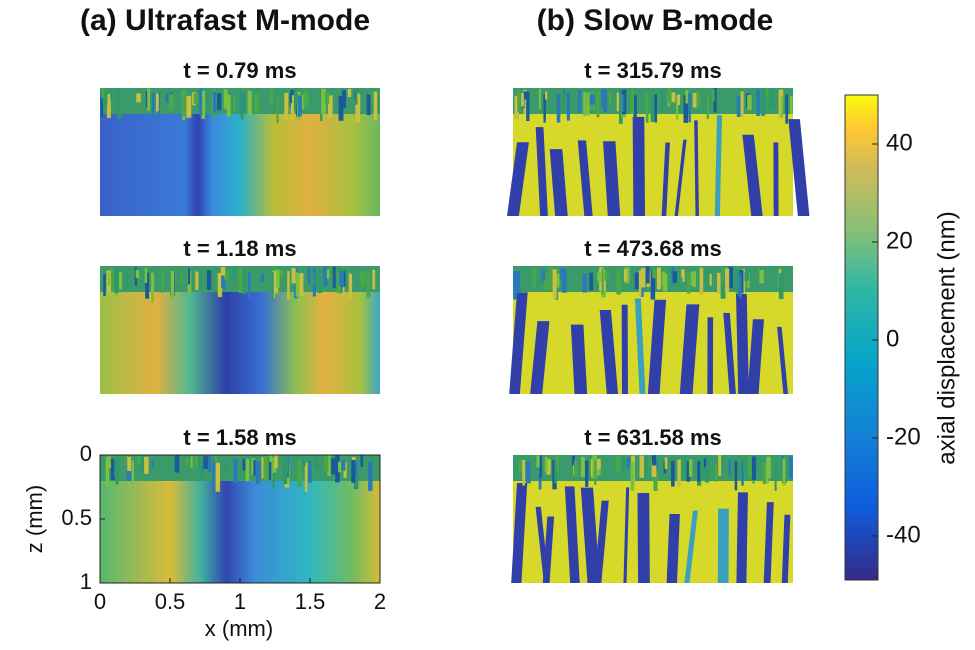 The height and width of the screenshot is (650, 975). What do you see at coordinates (239, 70) in the screenshot?
I see `panel-title: t = 0.79 ms` at bounding box center [239, 70].